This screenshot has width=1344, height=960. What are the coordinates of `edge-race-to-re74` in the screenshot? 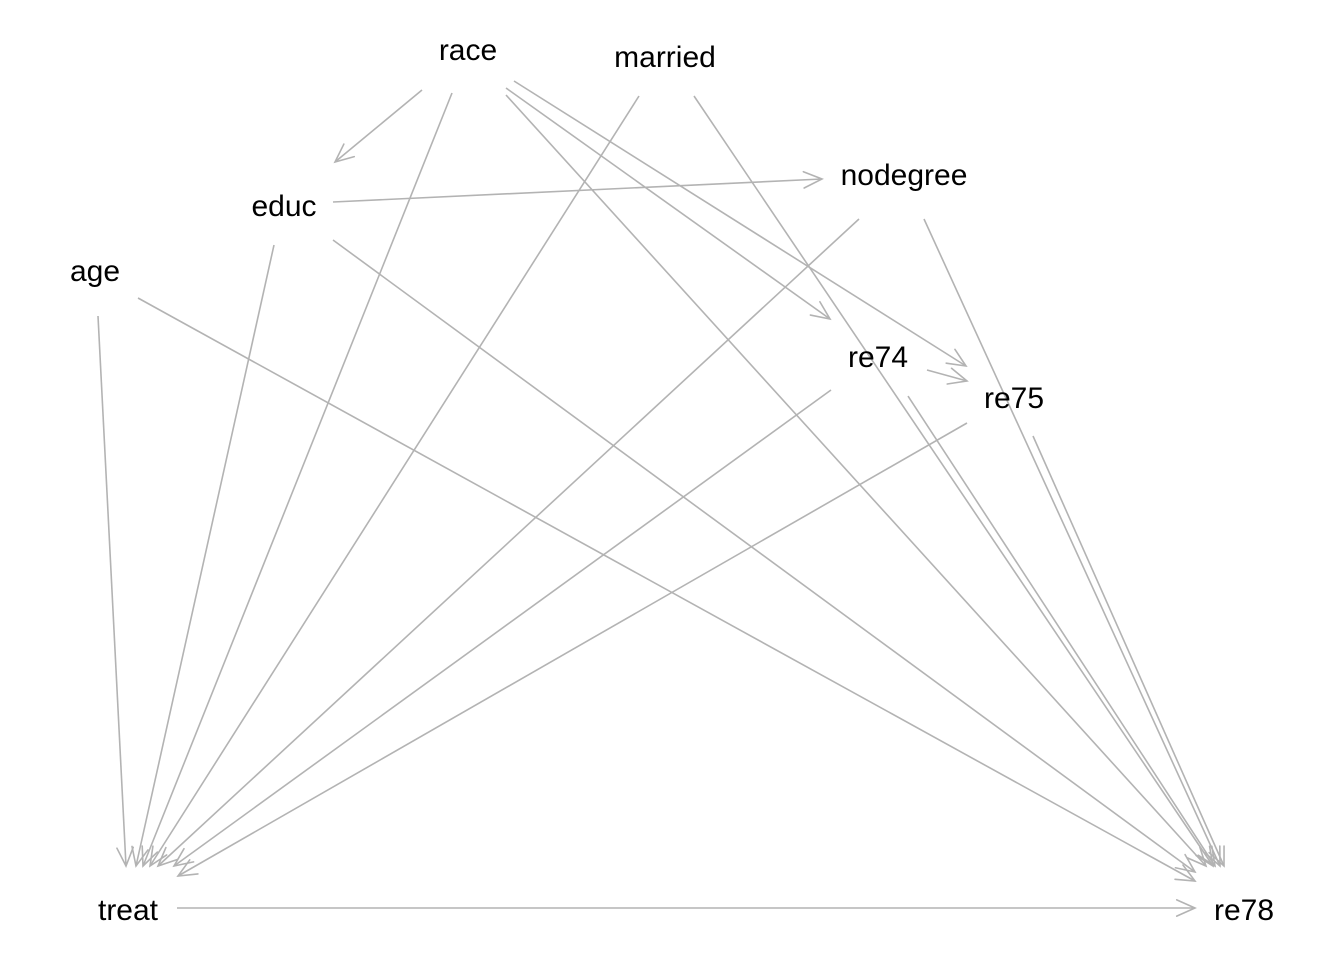 It's located at (668, 204).